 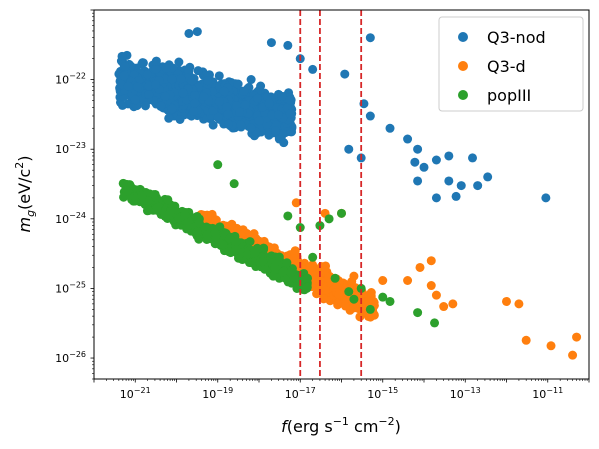 I want to click on y-tick-label: 10−26, so click(x=70, y=357).